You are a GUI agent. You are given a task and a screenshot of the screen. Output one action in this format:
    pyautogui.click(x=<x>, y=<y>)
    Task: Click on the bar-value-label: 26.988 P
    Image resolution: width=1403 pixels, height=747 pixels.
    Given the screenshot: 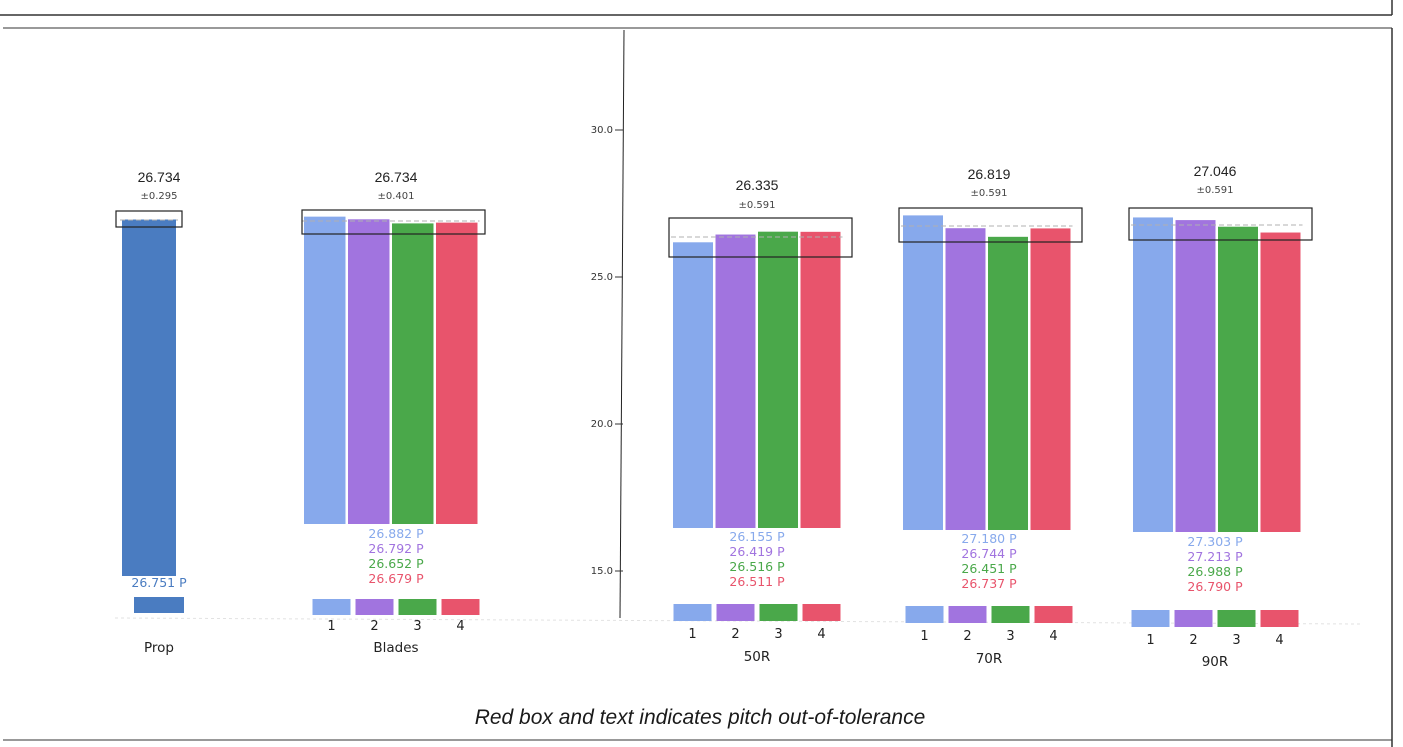 What is the action you would take?
    pyautogui.click(x=1215, y=571)
    